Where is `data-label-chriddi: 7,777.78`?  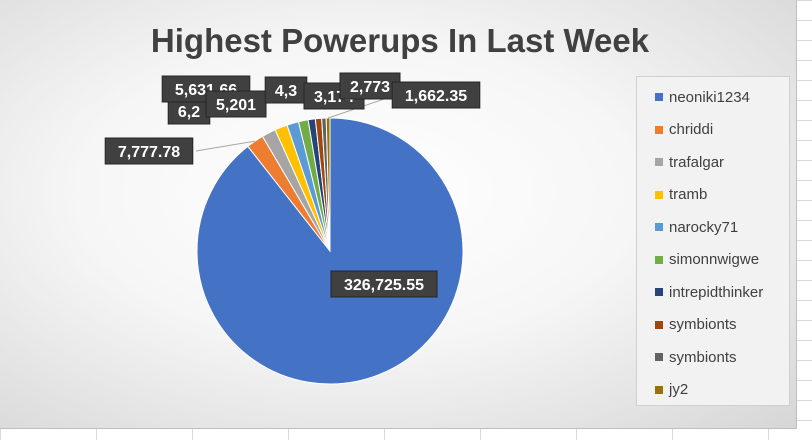 data-label-chriddi: 7,777.78 is located at coordinates (149, 151).